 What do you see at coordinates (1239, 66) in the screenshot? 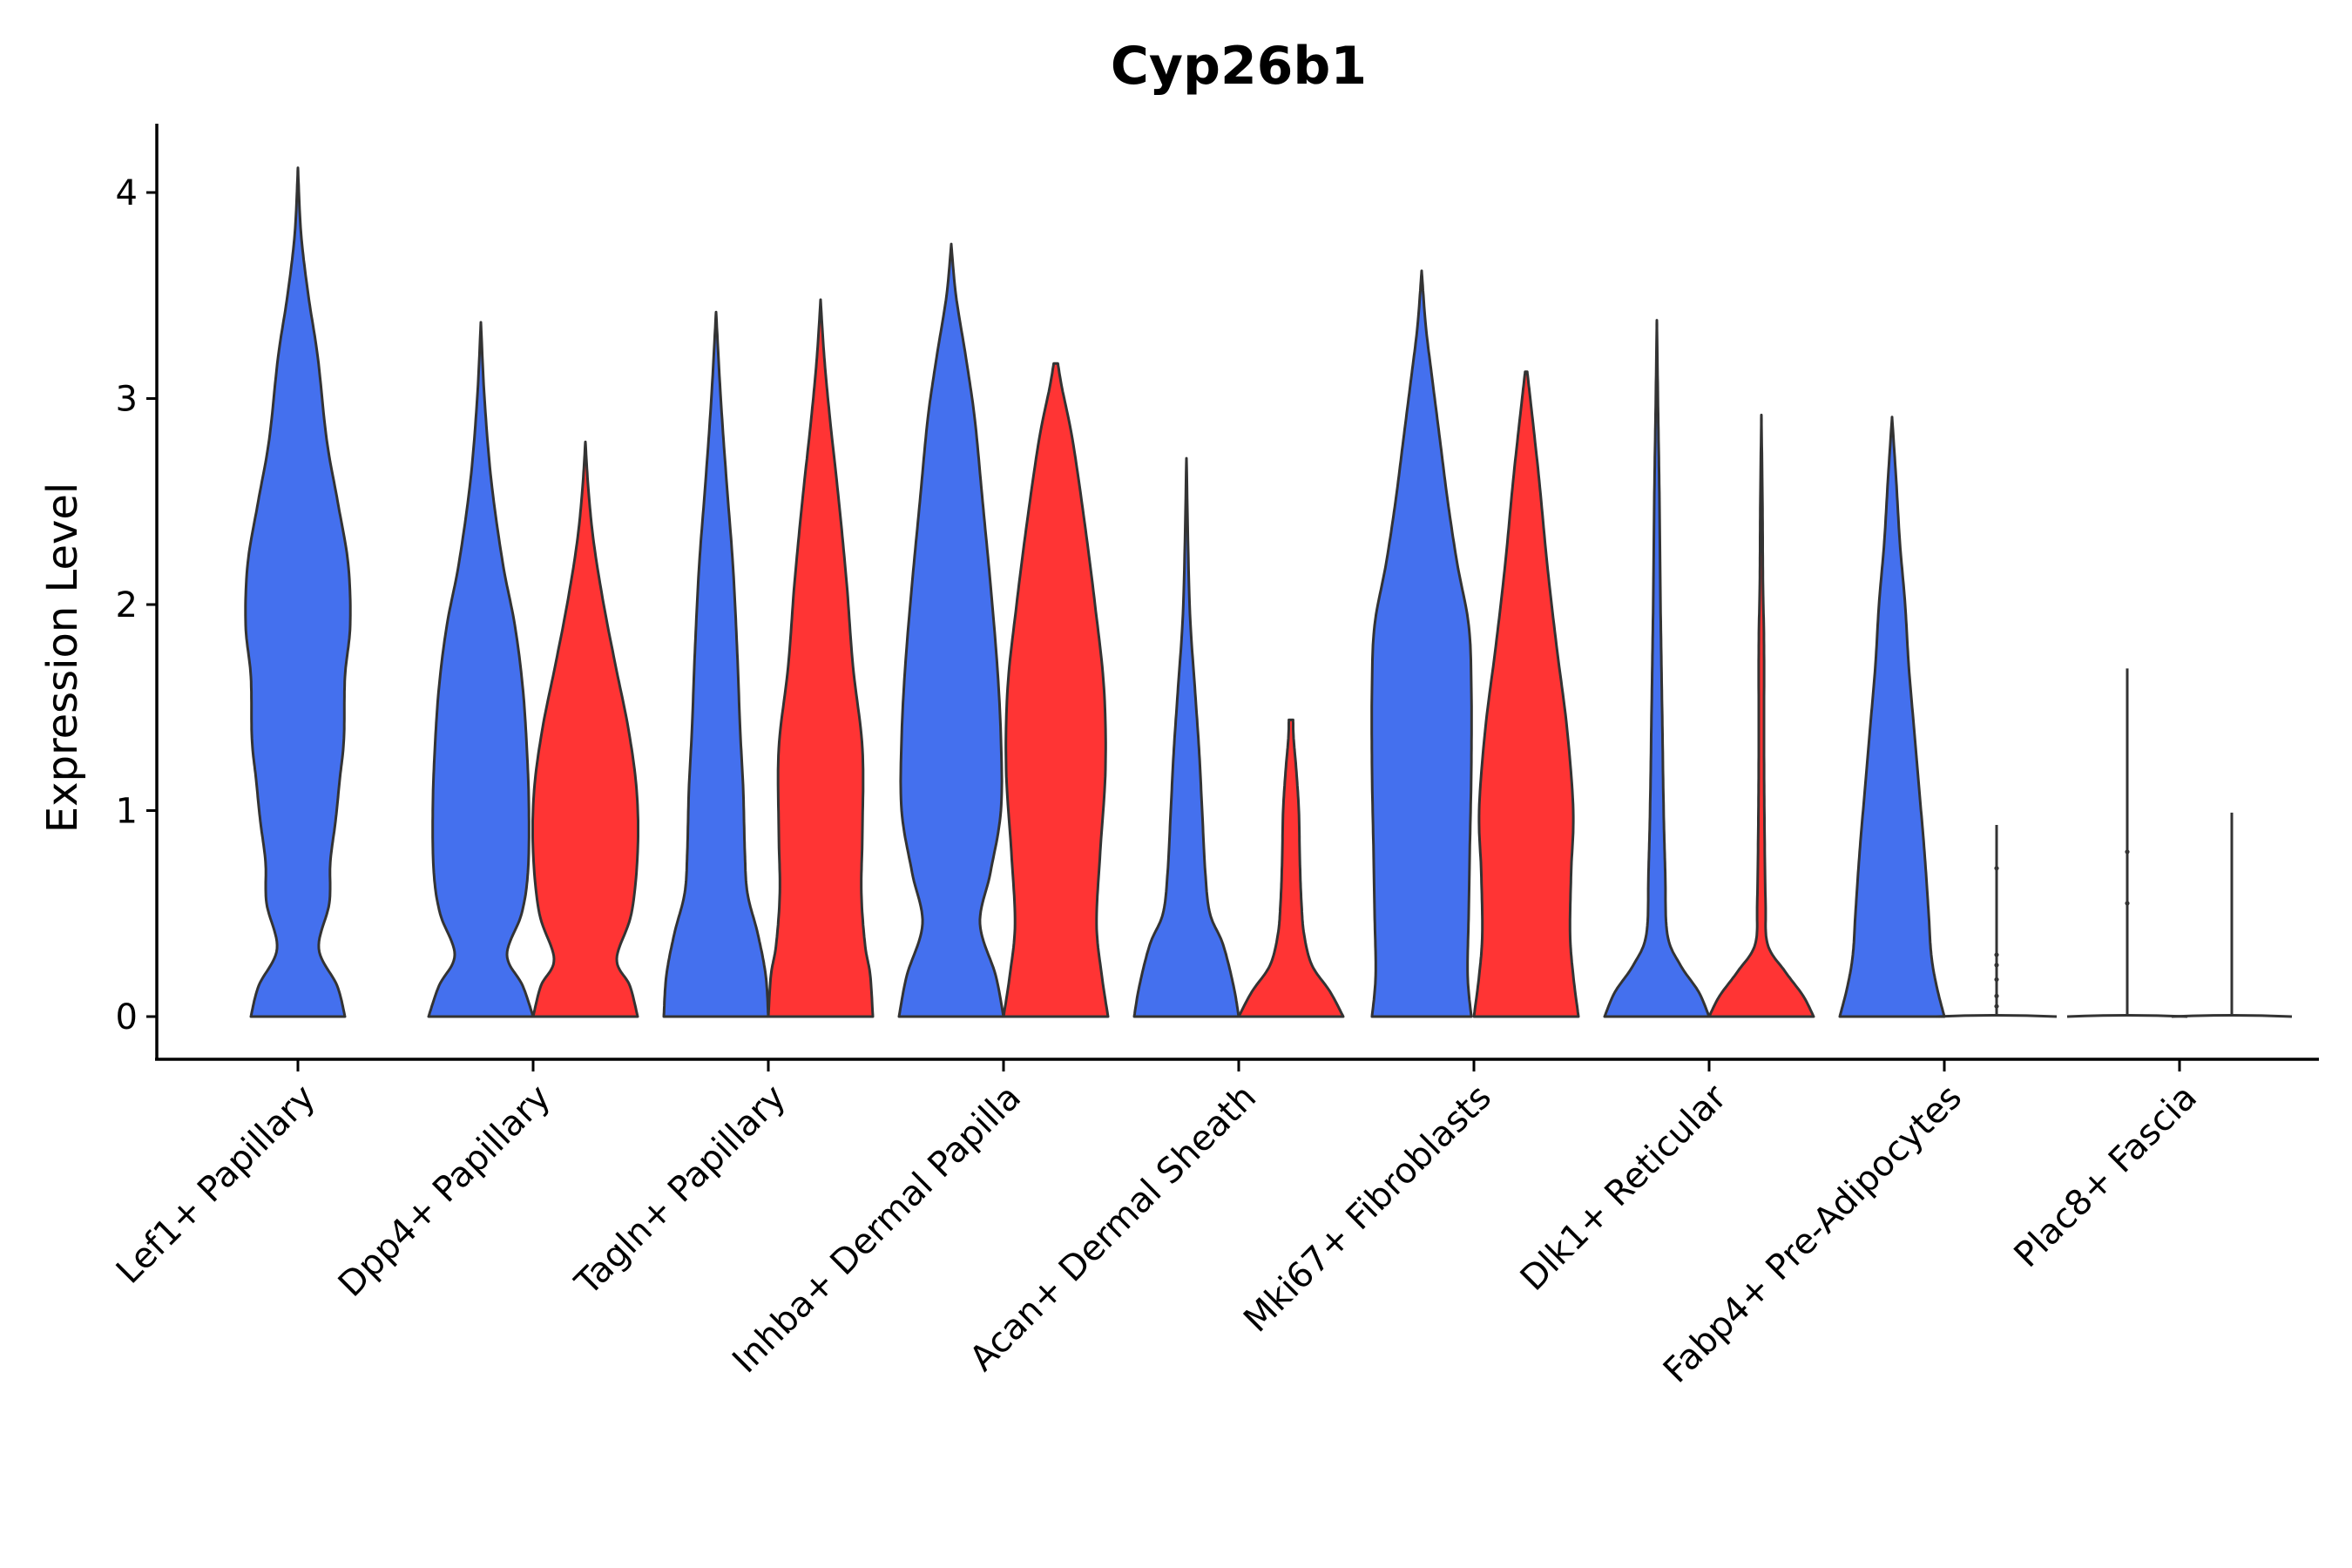
I see `chart-title: Cyp26b1` at bounding box center [1239, 66].